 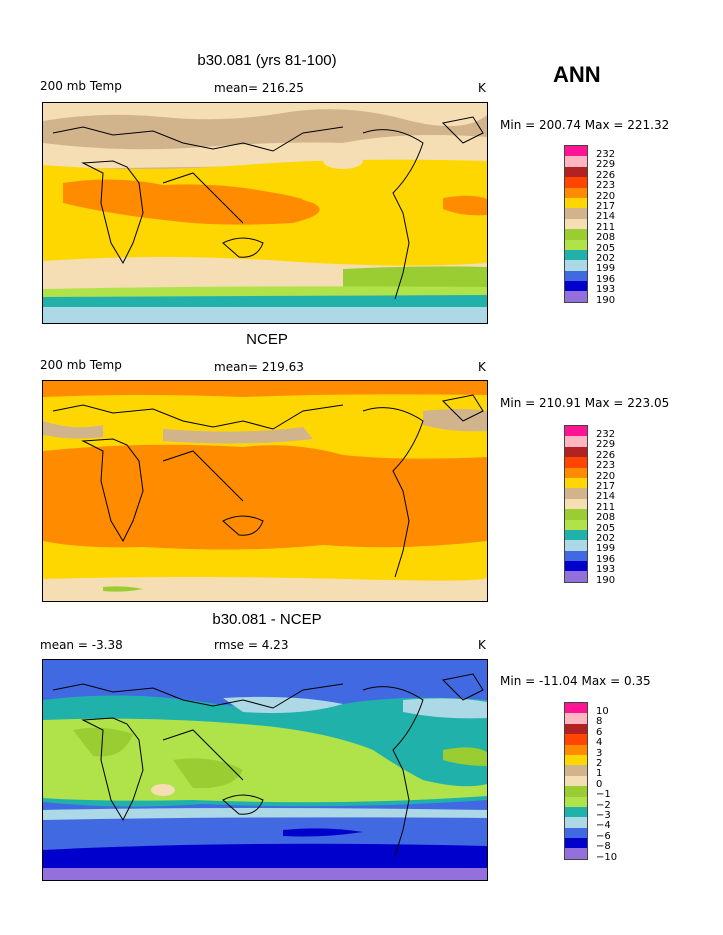 I want to click on panel2-units-label: K, so click(x=482, y=367).